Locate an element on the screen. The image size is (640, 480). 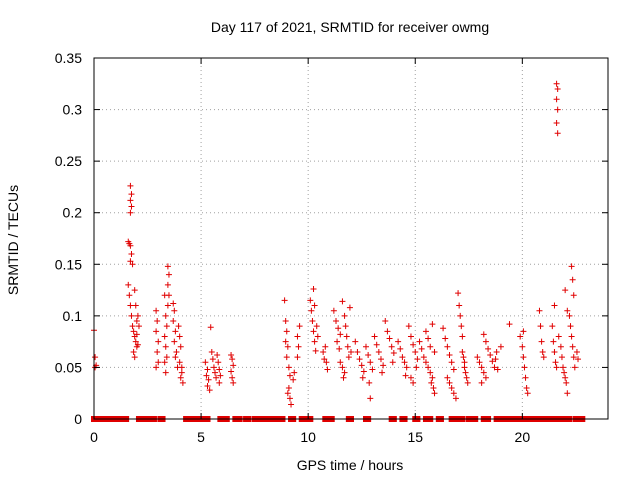
y-tick-label: 0 is located at coordinates (78, 419).